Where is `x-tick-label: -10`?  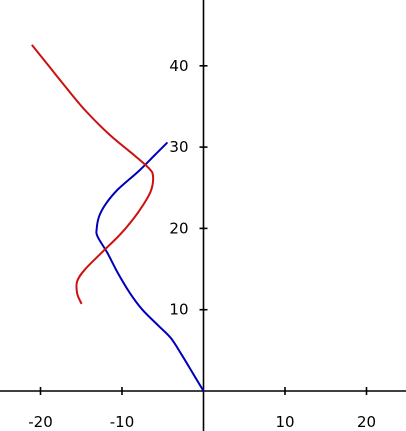 x-tick-label: -10 is located at coordinates (122, 422).